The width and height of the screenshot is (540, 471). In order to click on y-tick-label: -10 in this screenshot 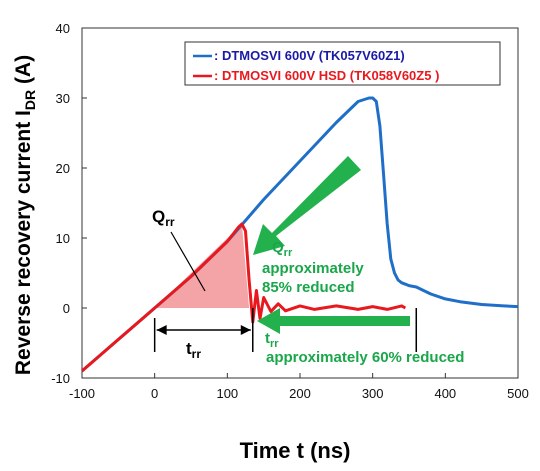, I will do `click(60, 378)`.